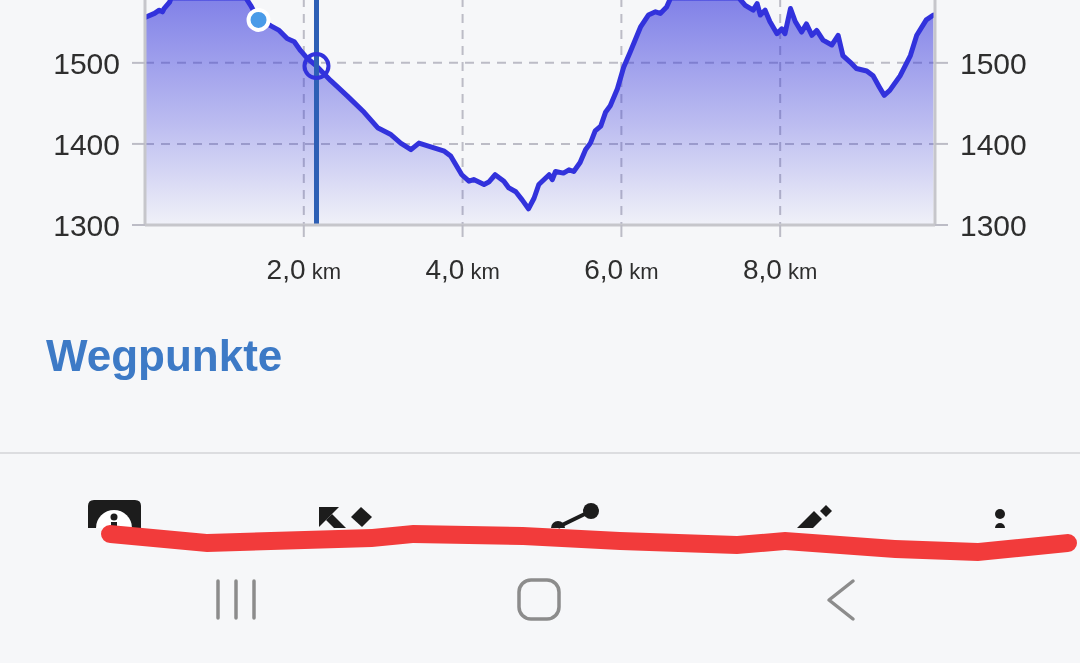 The height and width of the screenshot is (663, 1080). Describe the element at coordinates (164, 356) in the screenshot. I see `text: Wegpunkte` at that location.